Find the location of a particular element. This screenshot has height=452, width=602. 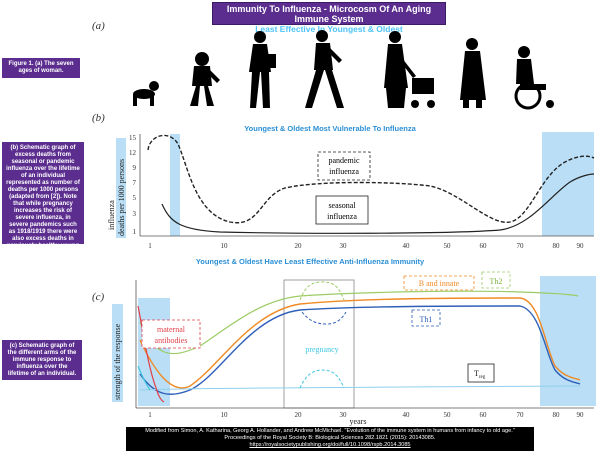

child-silhouette is located at coordinates (205, 79).